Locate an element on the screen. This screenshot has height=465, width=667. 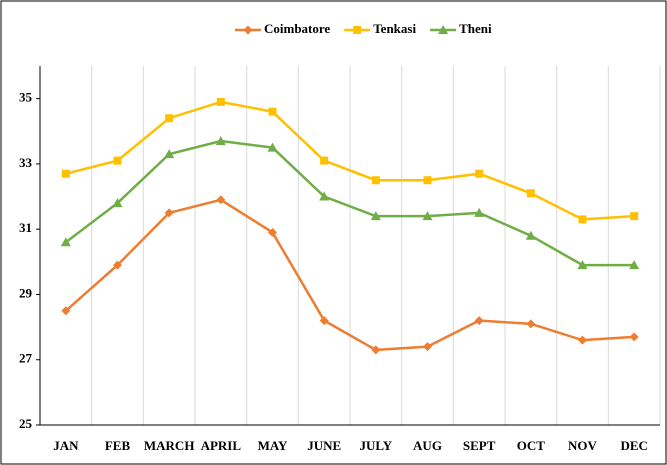
y-tick-label: 31 is located at coordinates (25, 227).